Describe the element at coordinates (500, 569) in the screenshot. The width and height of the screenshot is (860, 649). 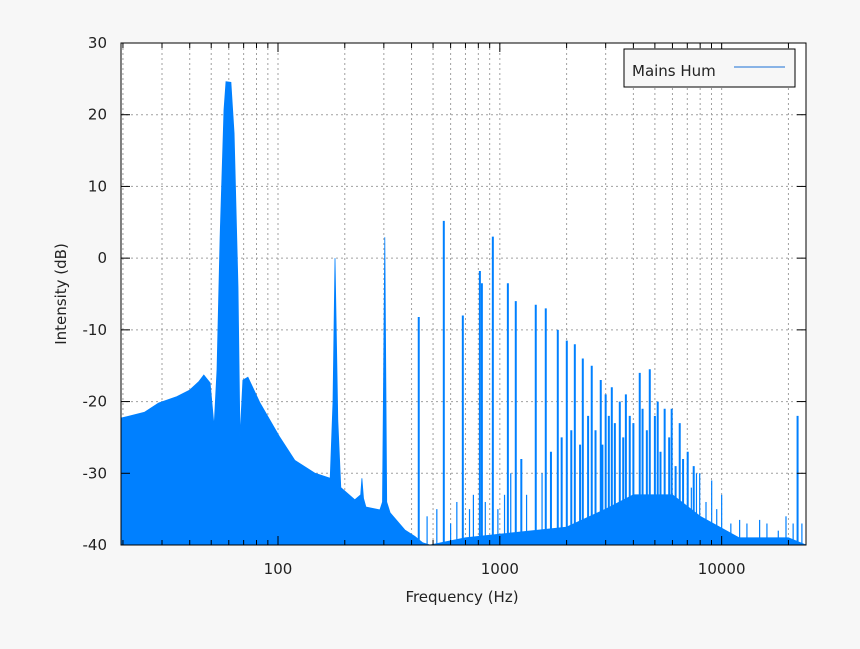
I see `x-tick-label: 1000` at that location.